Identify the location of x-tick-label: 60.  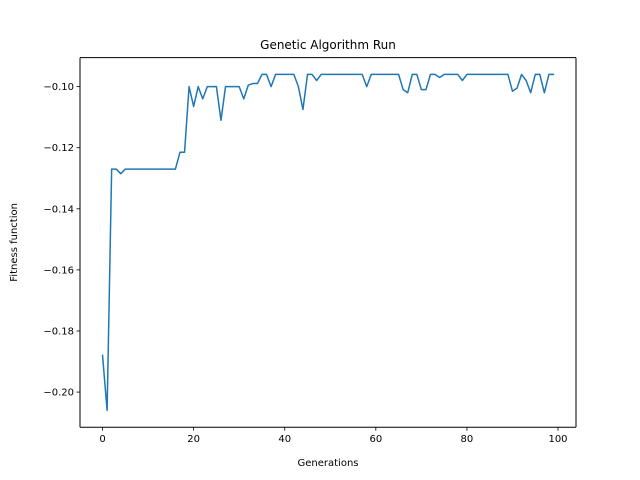
(375, 439).